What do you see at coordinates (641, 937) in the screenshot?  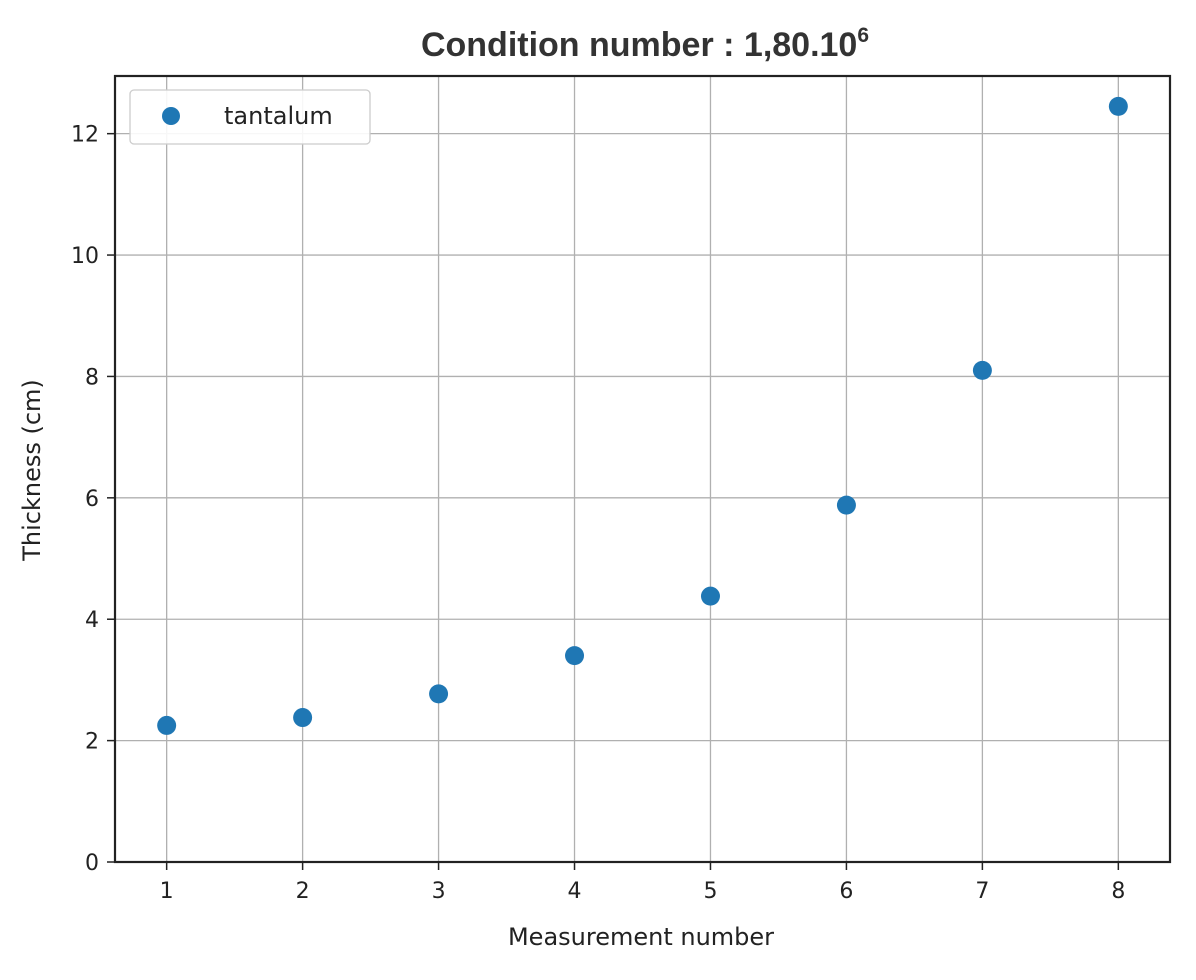 I see `x-axis-label: Measurement number` at bounding box center [641, 937].